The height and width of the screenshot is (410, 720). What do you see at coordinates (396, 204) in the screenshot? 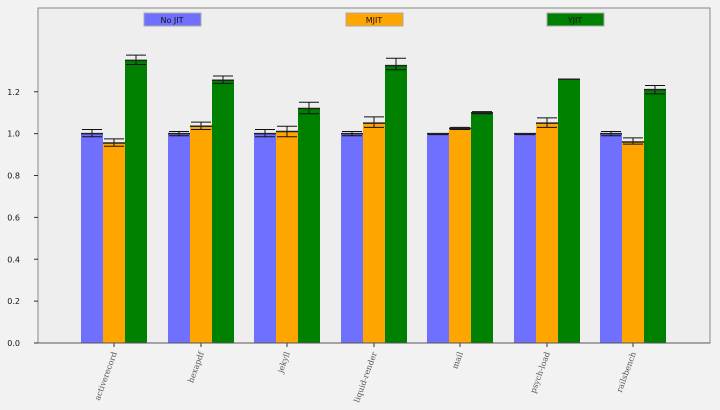
I see `bar-yjit-liquid-render` at bounding box center [396, 204].